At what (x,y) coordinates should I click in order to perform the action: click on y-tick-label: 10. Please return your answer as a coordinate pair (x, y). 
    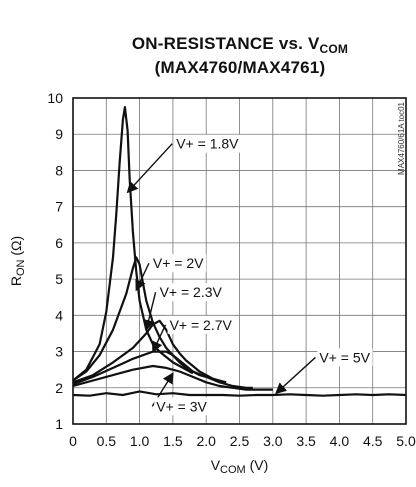
    Looking at the image, I should click on (55, 98).